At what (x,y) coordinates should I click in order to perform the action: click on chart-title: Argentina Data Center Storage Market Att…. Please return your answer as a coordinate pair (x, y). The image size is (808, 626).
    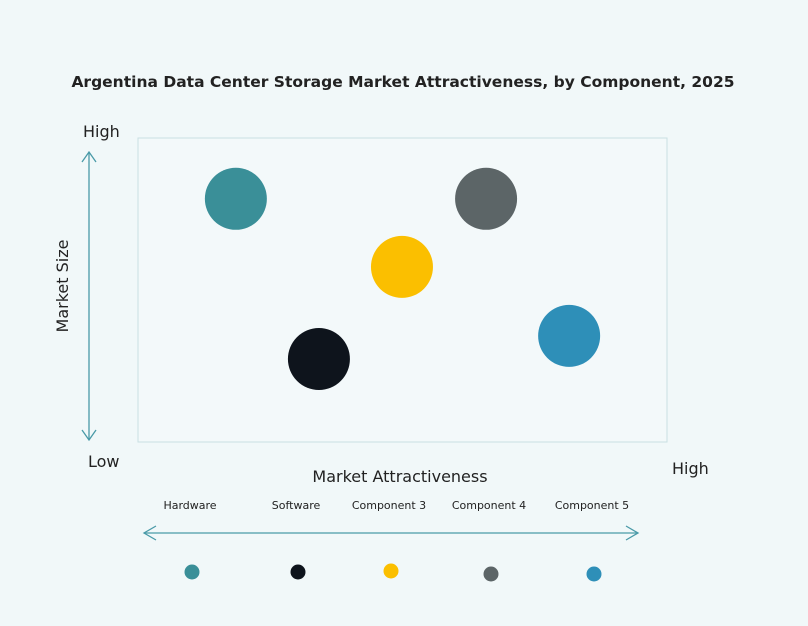
    Looking at the image, I should click on (402, 82).